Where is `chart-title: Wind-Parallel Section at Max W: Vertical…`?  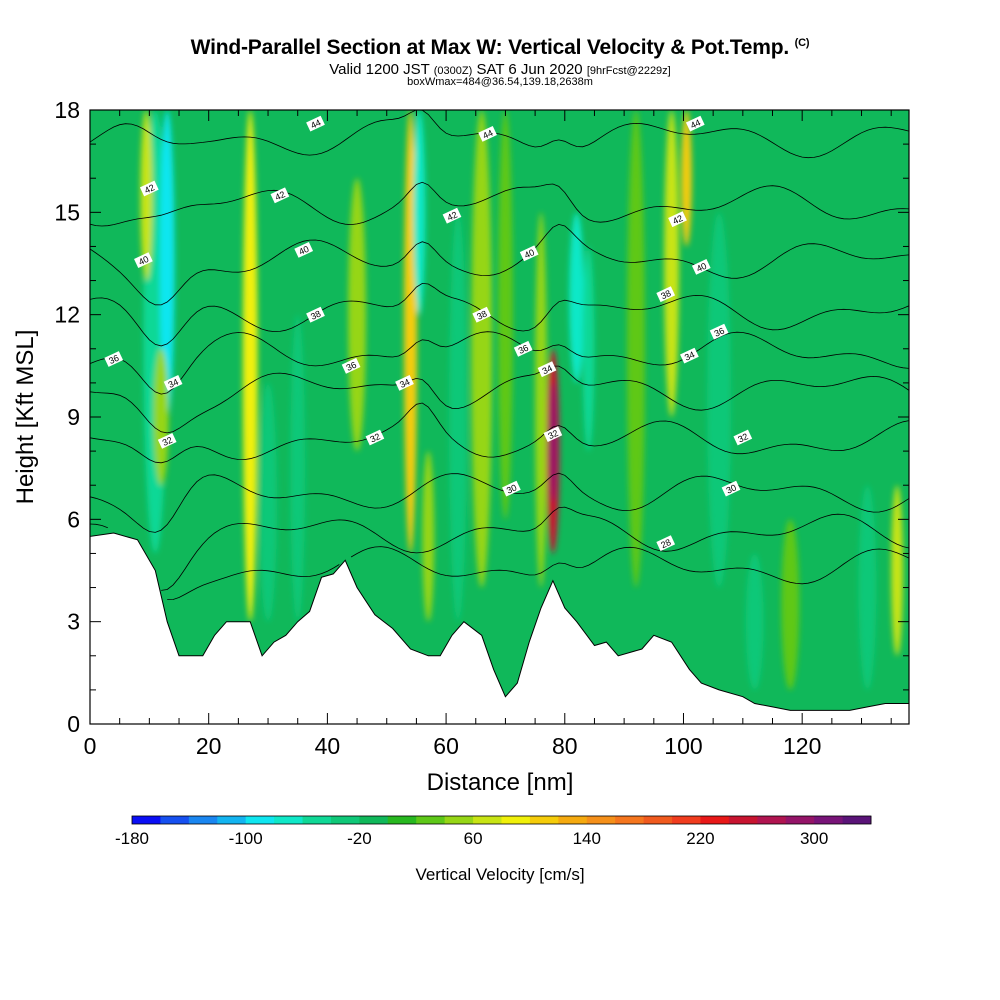
chart-title: Wind-Parallel Section at Max W: Vertical… is located at coordinates (500, 47).